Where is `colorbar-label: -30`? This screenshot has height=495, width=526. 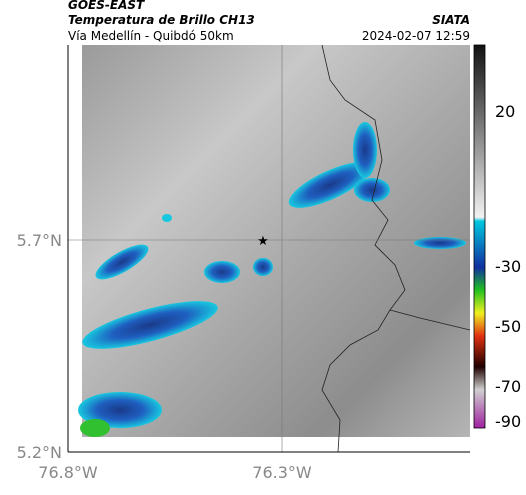 colorbar-label: -30 is located at coordinates (508, 266).